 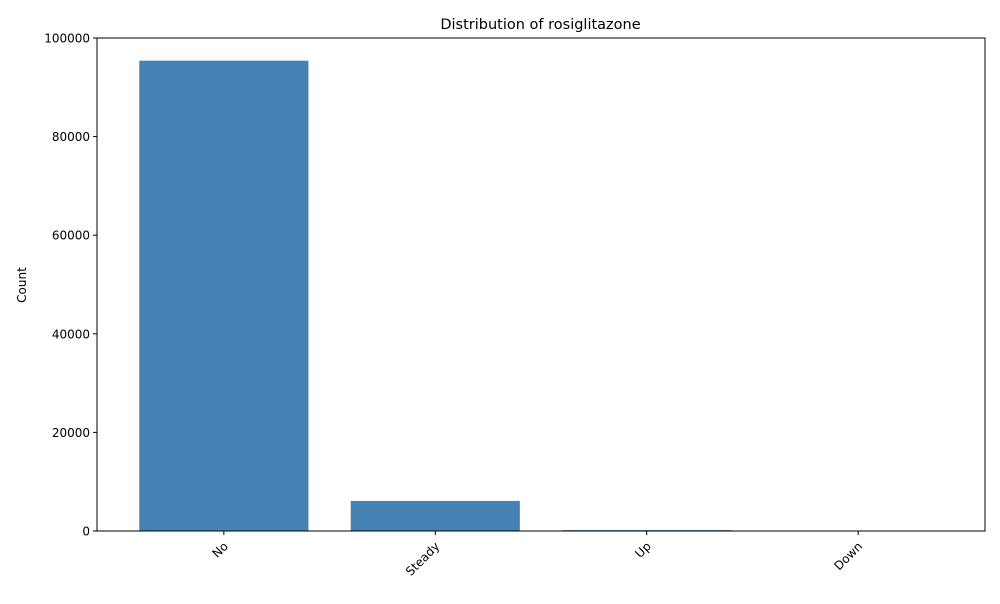 What do you see at coordinates (422, 558) in the screenshot?
I see `x-tick-label: Steady` at bounding box center [422, 558].